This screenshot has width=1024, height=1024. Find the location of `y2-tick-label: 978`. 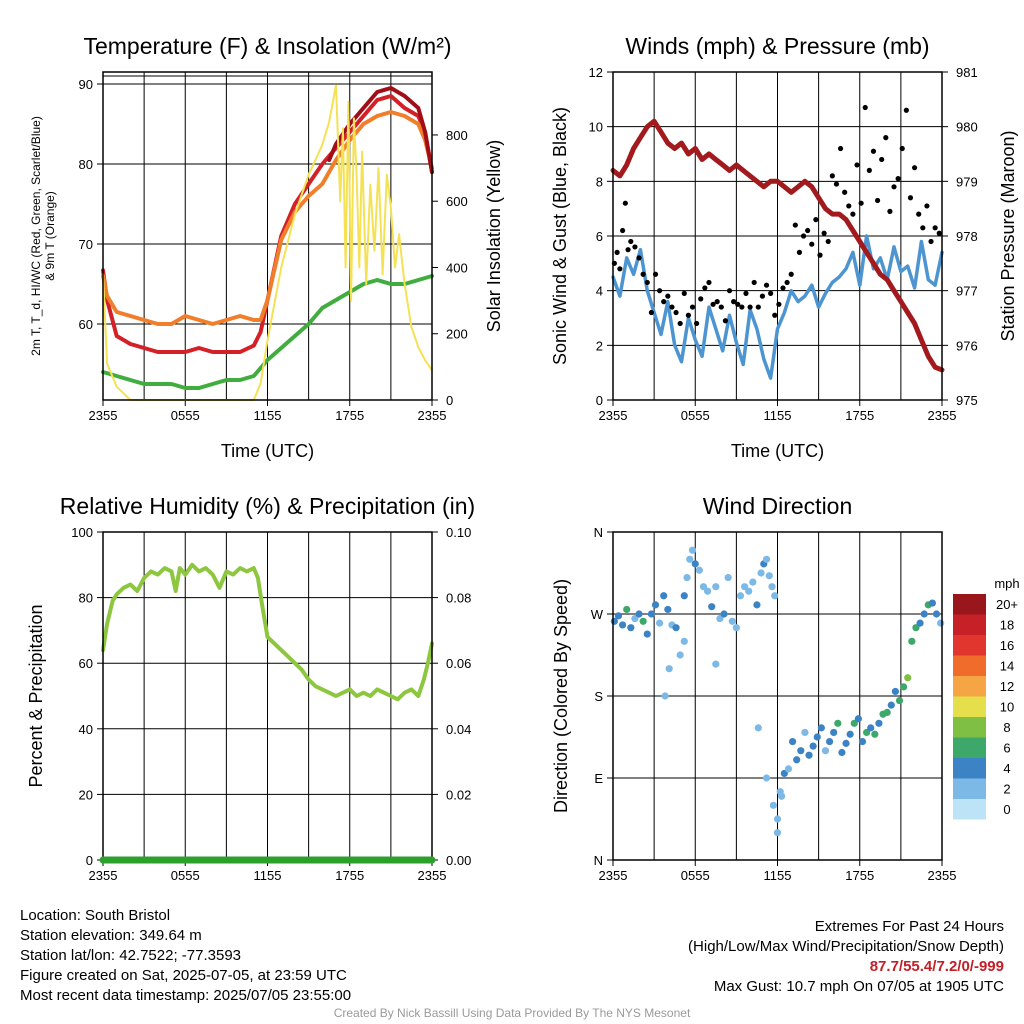

y2-tick-label: 978 is located at coordinates (967, 236).